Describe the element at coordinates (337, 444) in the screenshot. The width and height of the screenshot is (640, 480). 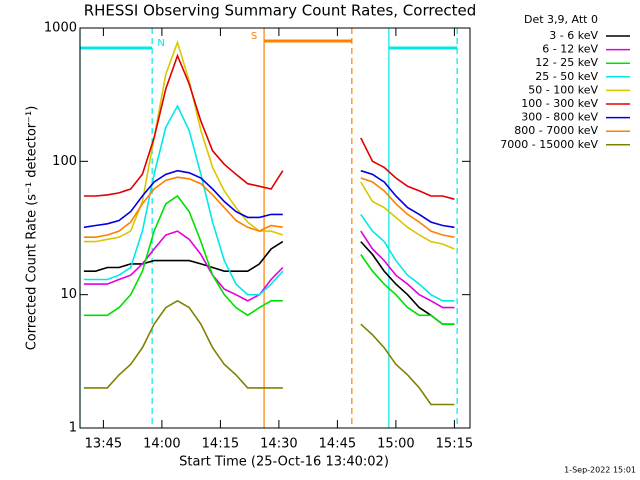
I see `x-tick-label: 14:45` at that location.